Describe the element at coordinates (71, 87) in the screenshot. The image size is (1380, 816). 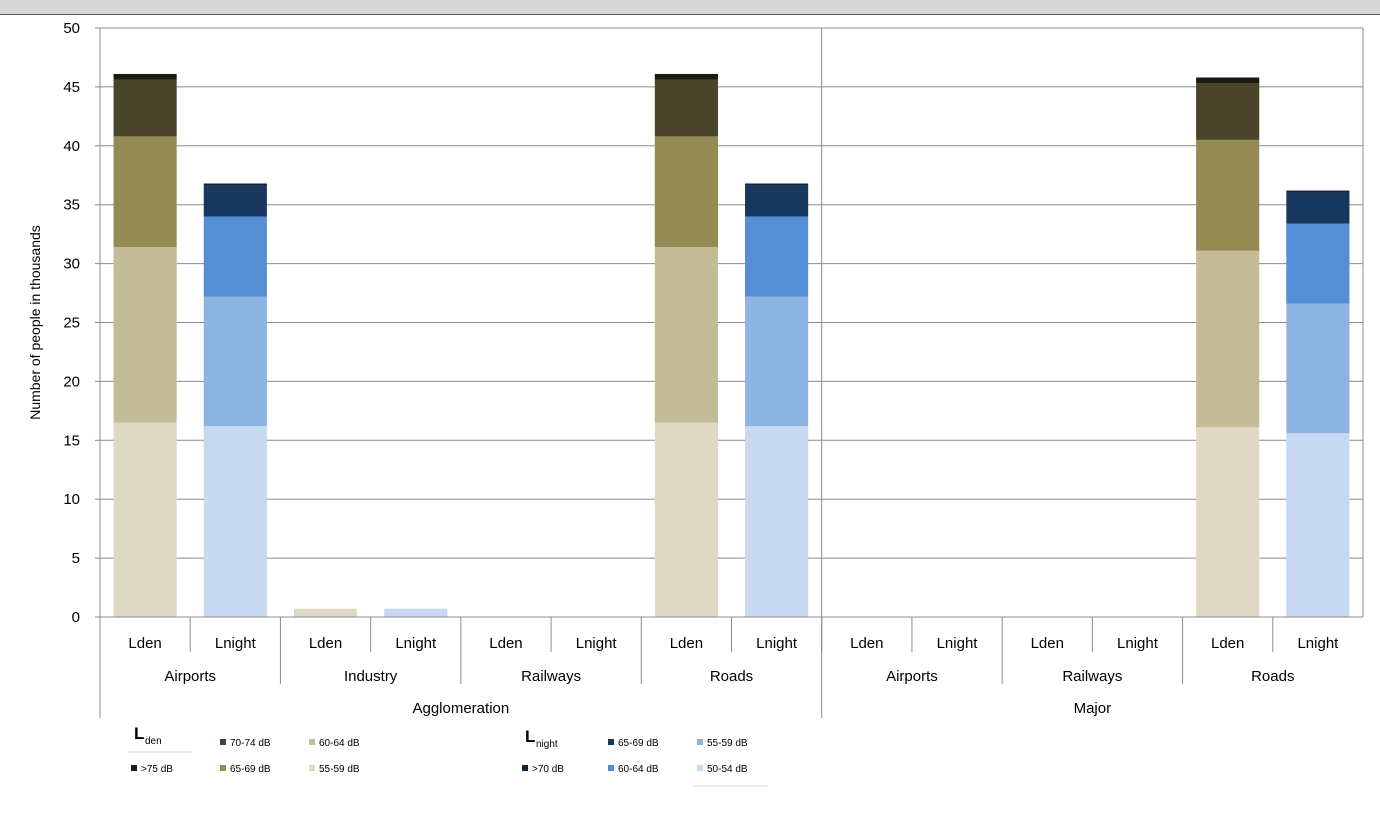
I see `y-tick-label: 45` at that location.